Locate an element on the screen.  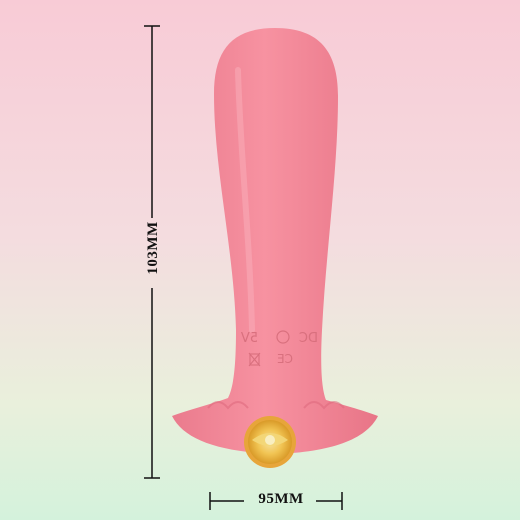
width-dimension-line is located at coordinates (276, 501).